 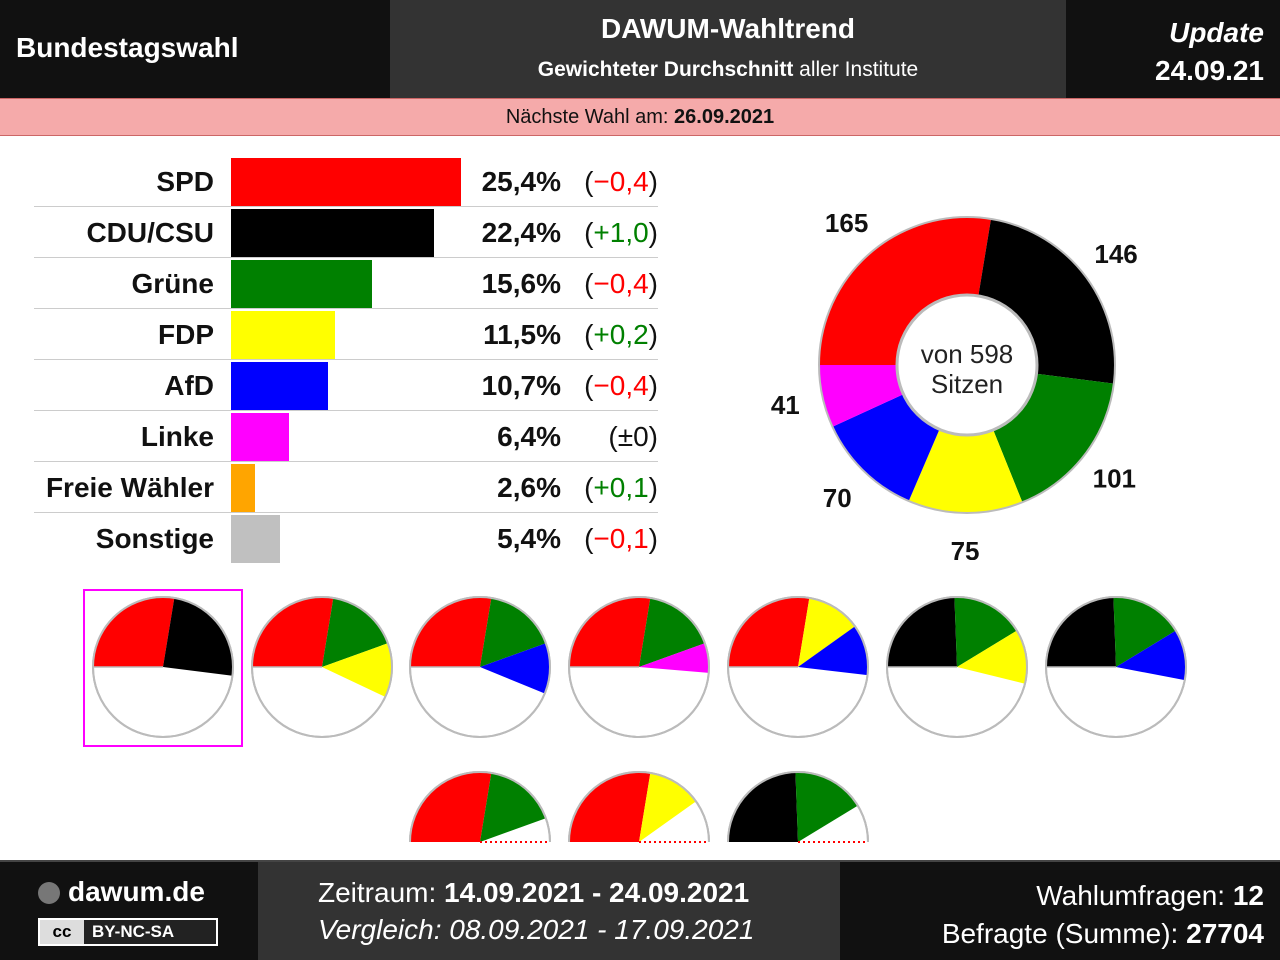 I want to click on coalition-spd-gruene-fdp, so click(x=322, y=667).